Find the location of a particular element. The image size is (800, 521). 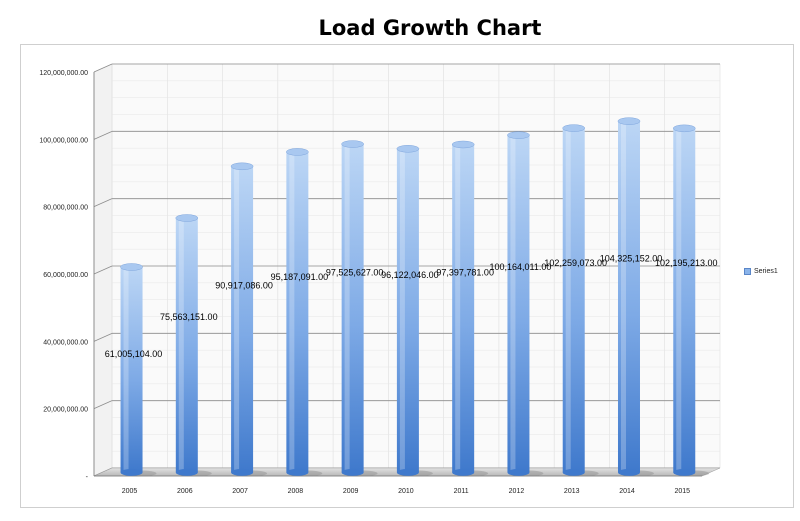

data-label: 90,917,086.00 is located at coordinates (244, 286).